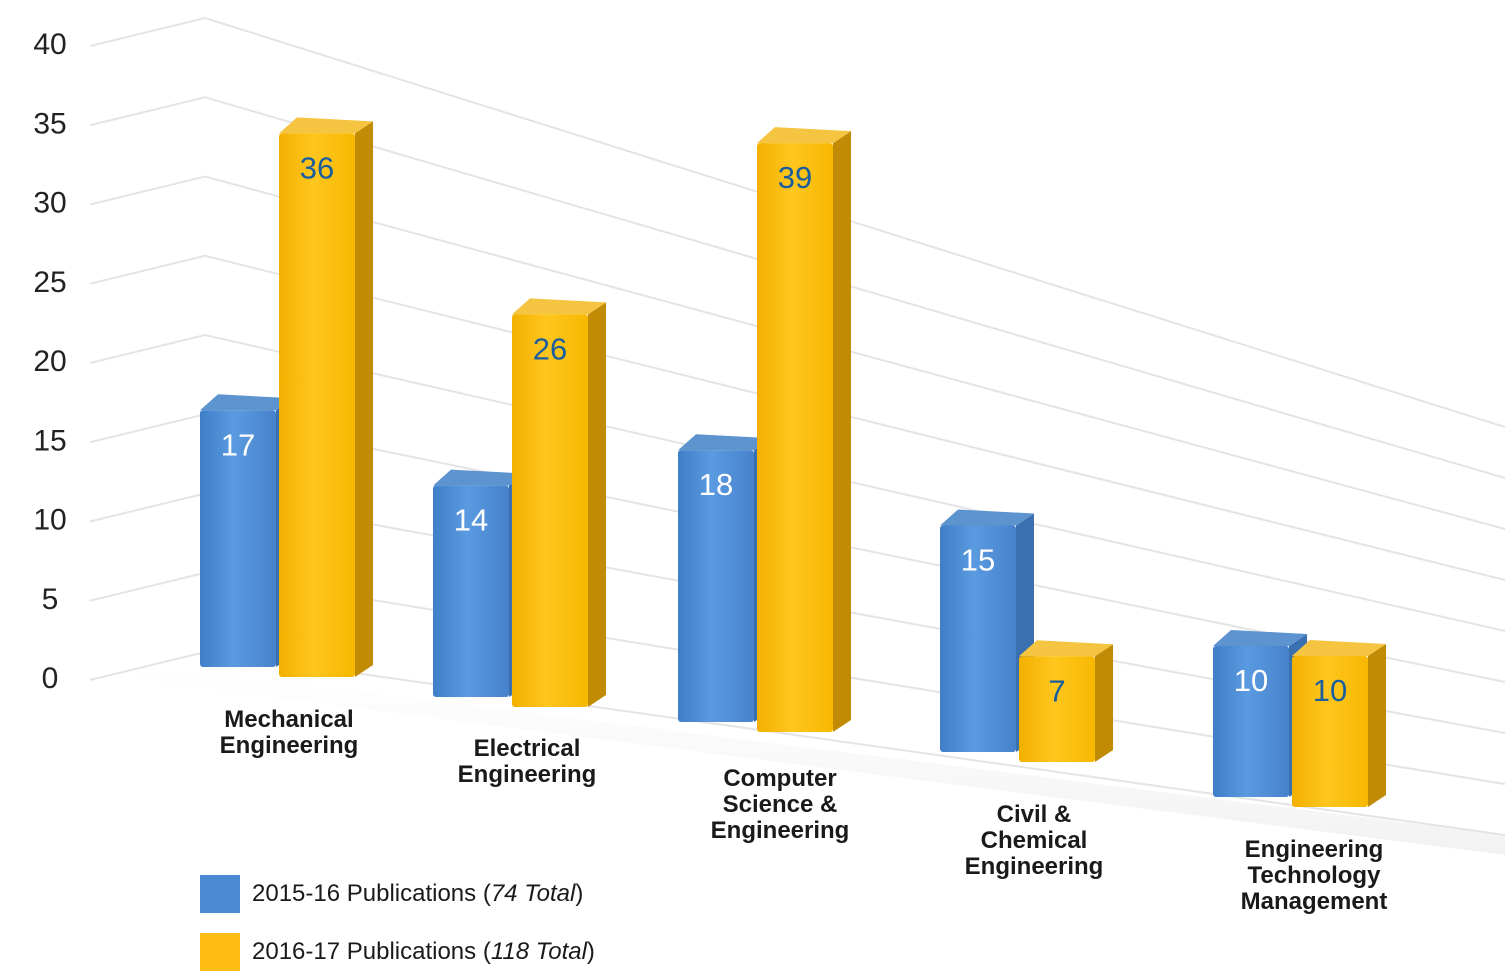 The height and width of the screenshot is (971, 1505). Describe the element at coordinates (550, 348) in the screenshot. I see `bar-value-label: 26` at that location.